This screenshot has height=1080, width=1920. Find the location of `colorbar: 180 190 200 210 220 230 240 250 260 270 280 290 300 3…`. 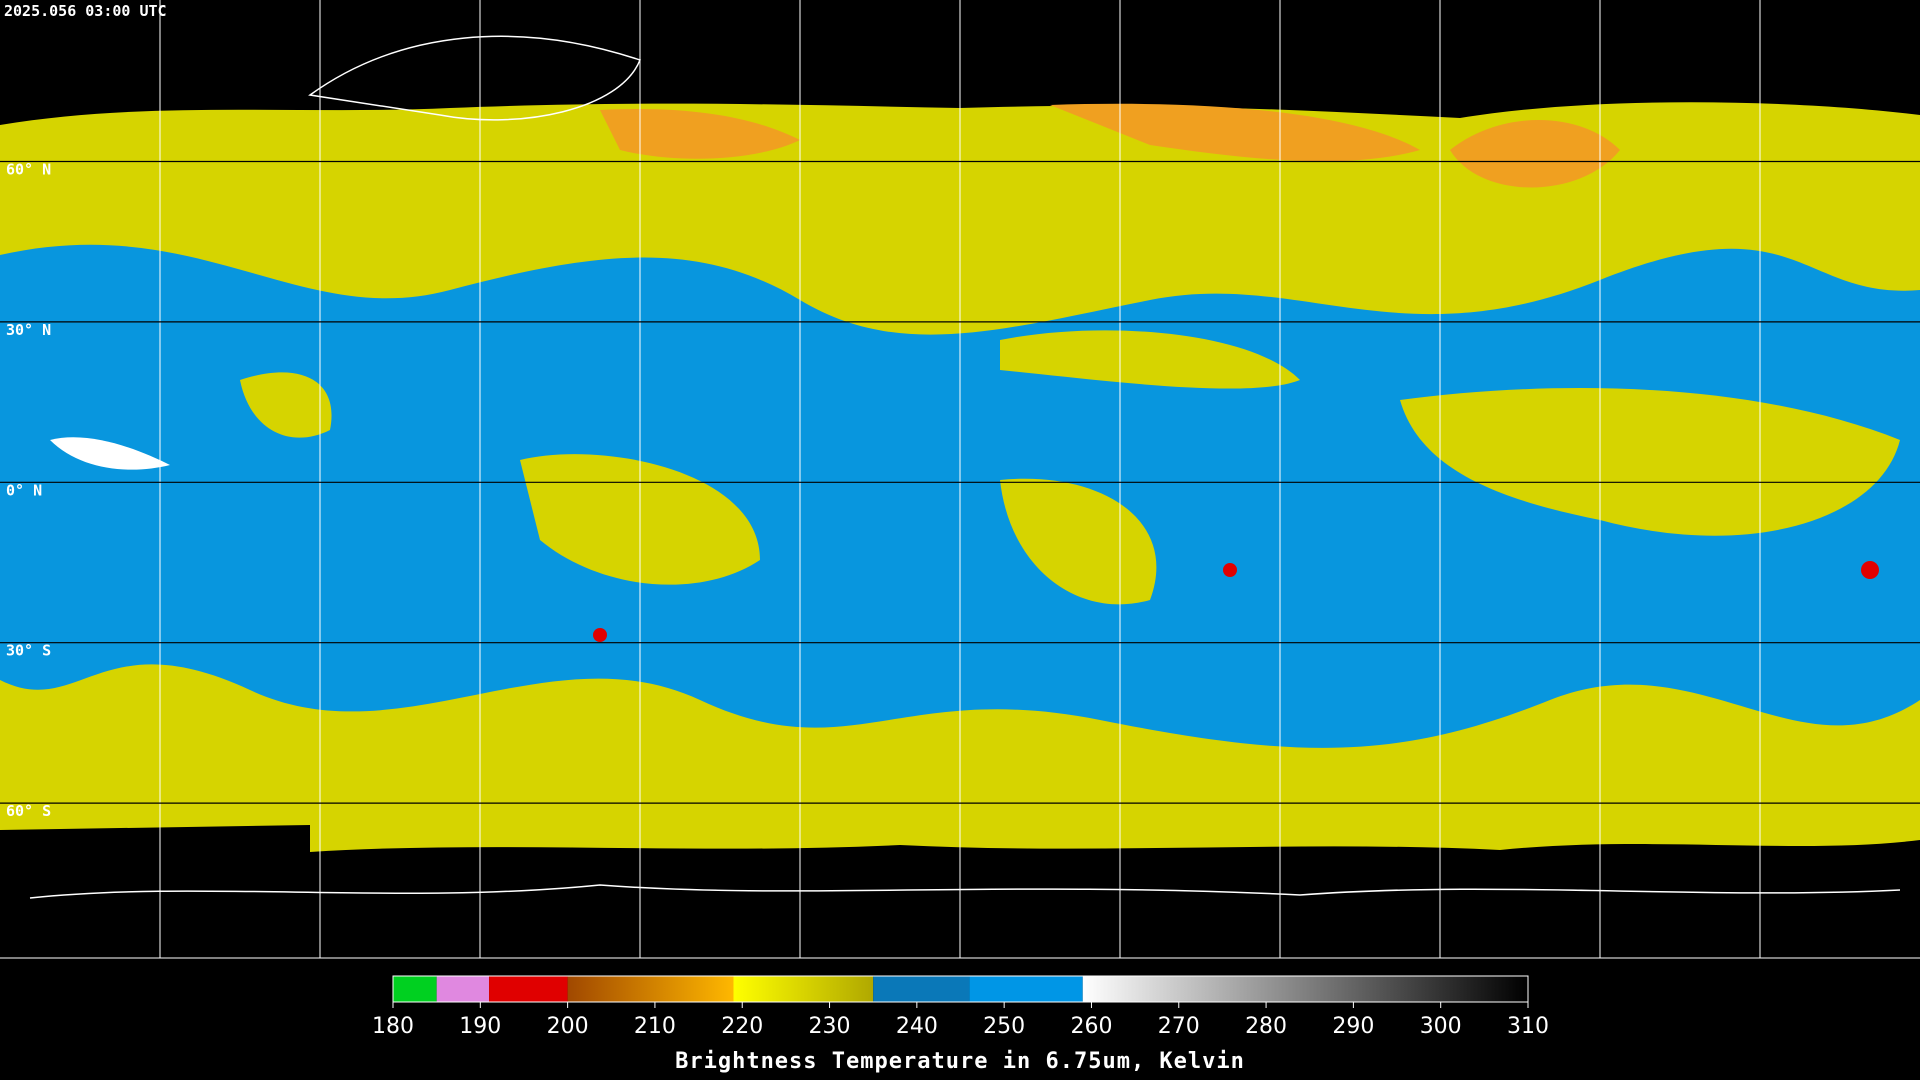

colorbar: 180 190 200 210 220 230 240 250 260 270 280 290 300 3… is located at coordinates (960, 1007).